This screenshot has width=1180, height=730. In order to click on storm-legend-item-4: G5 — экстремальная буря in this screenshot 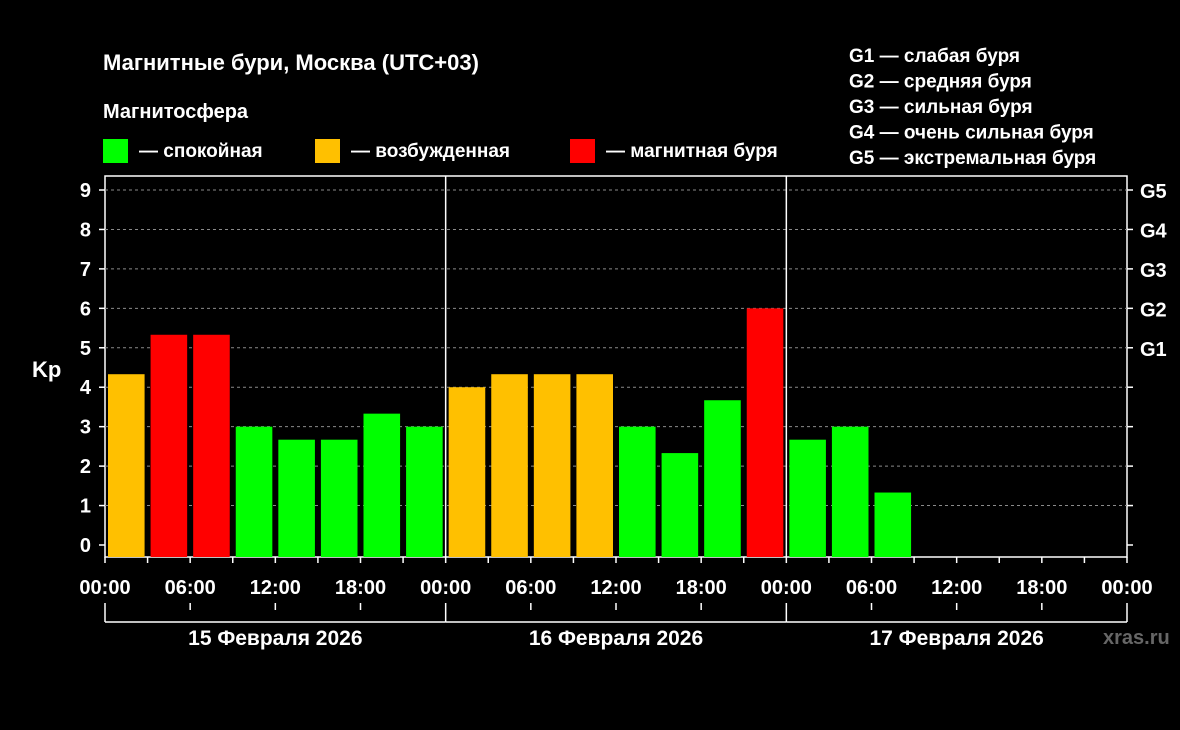, I will do `click(972, 158)`.